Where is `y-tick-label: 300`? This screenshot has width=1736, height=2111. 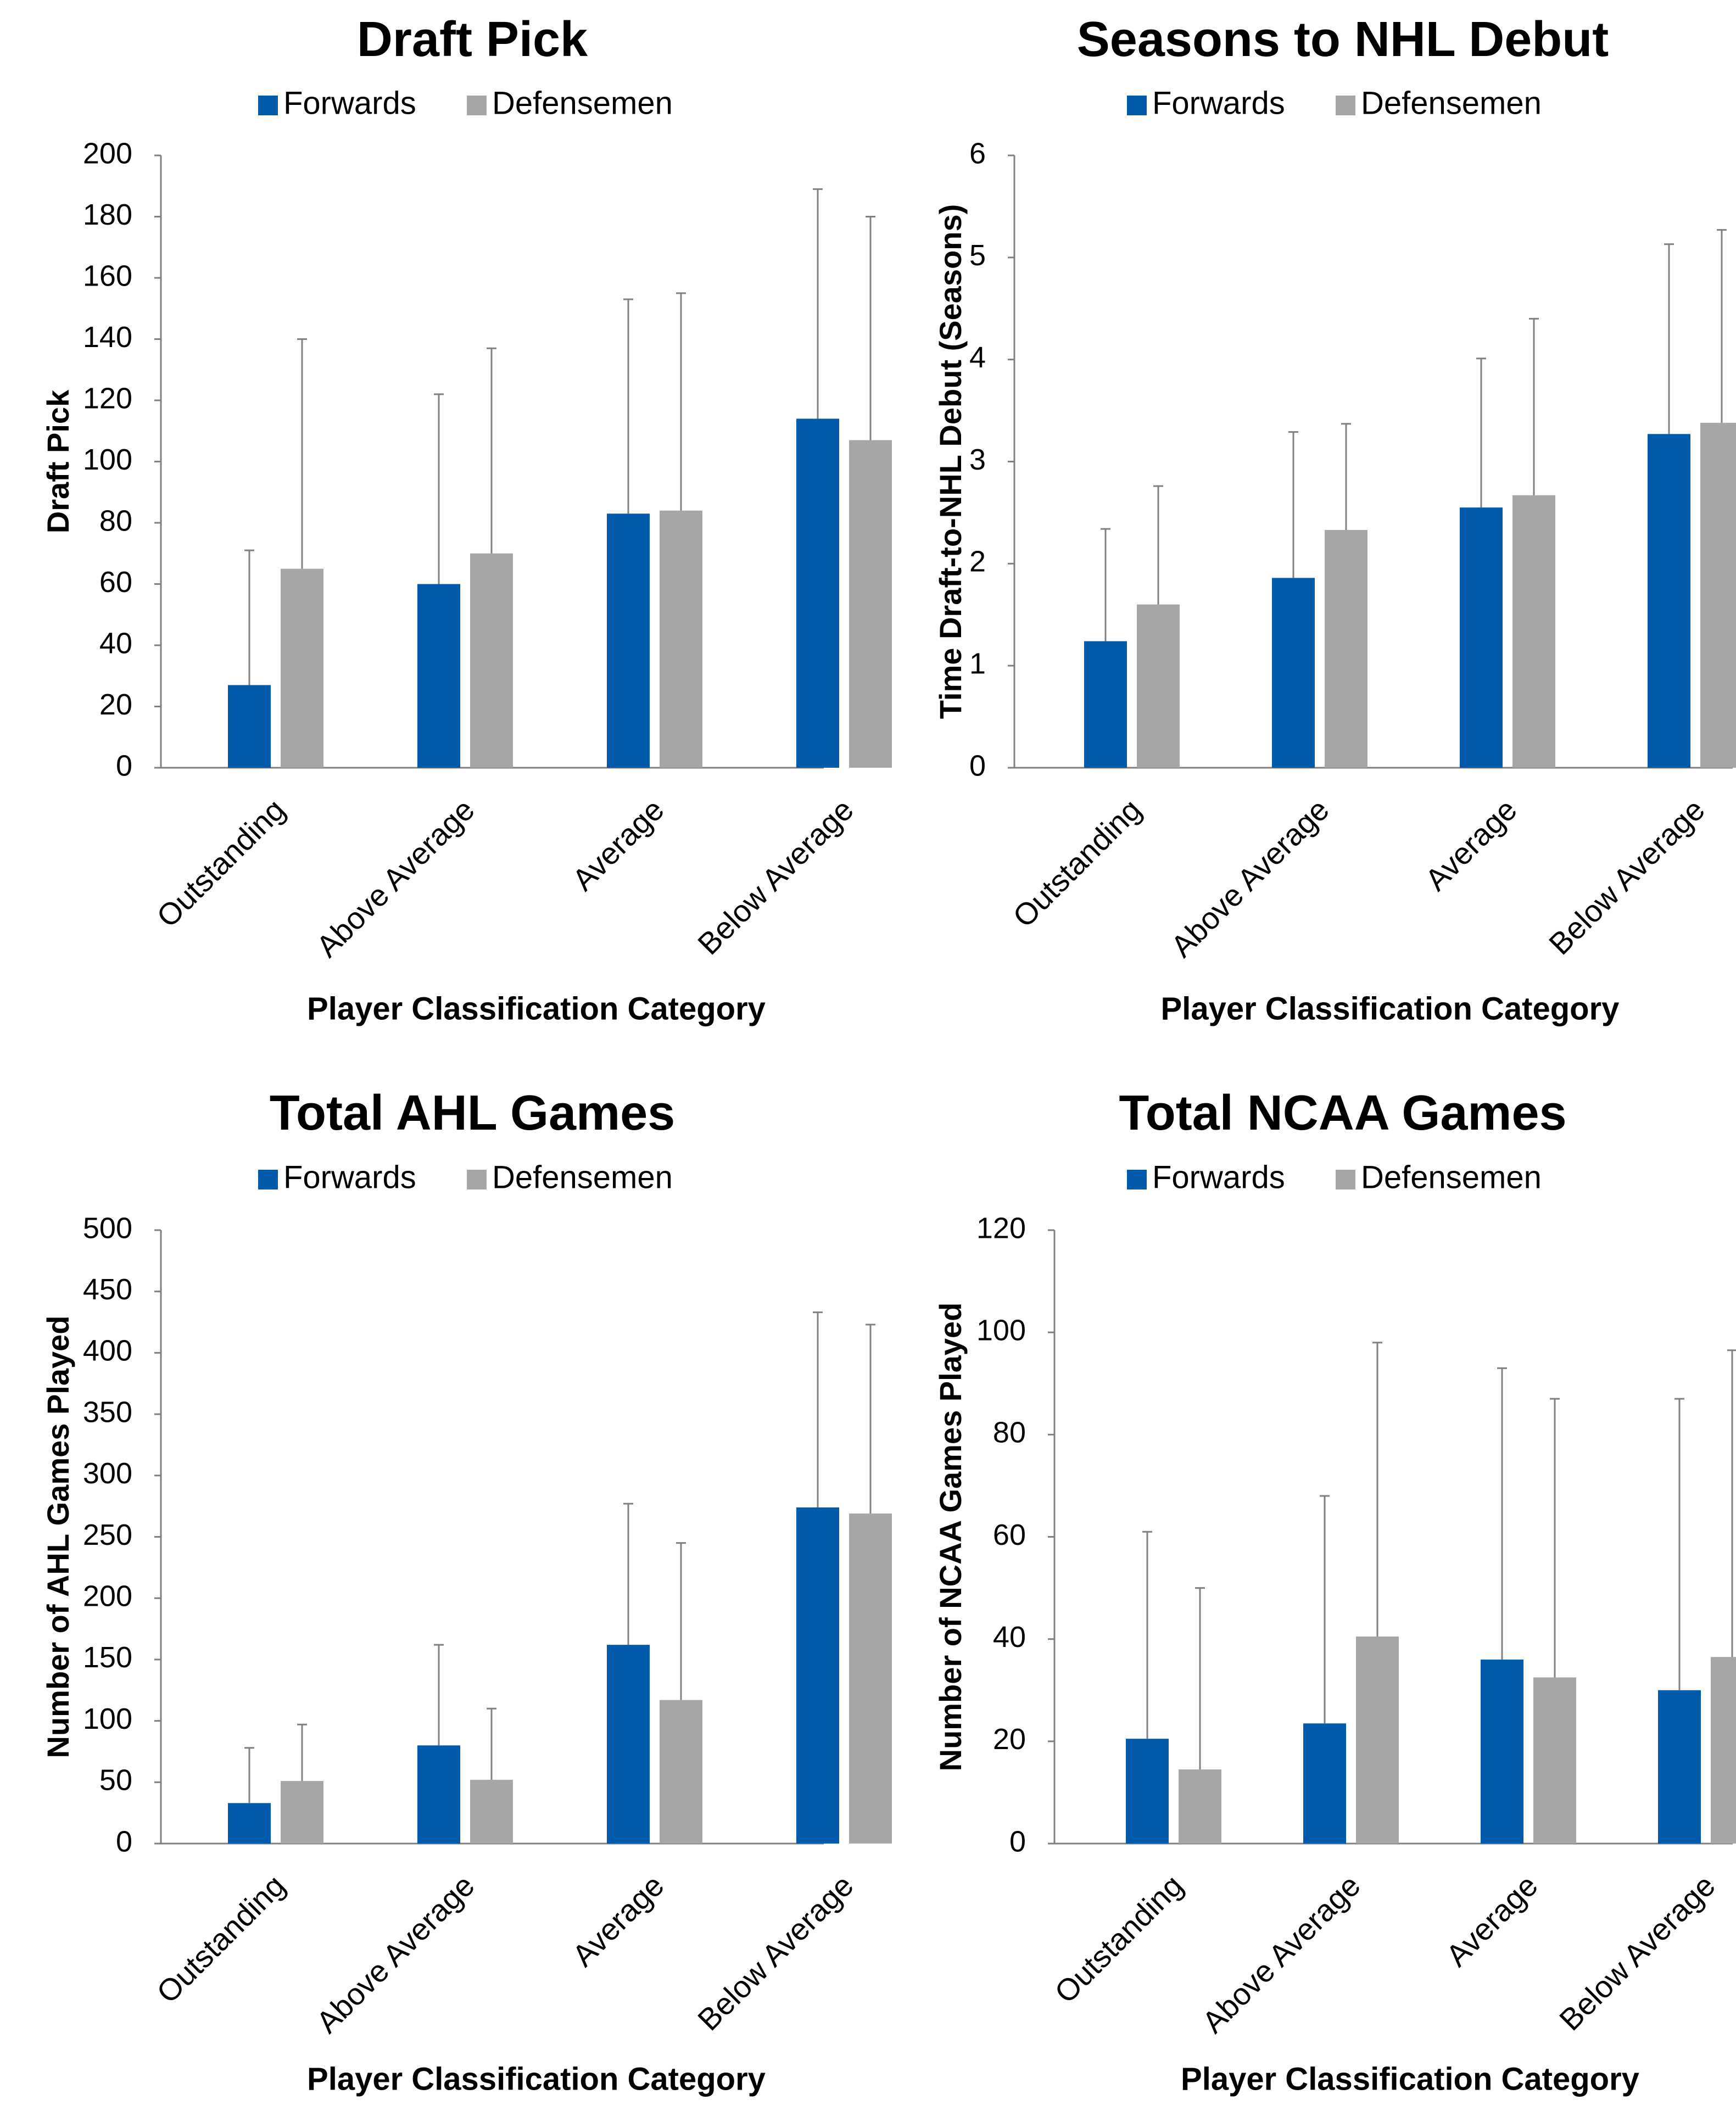
y-tick-label: 300 is located at coordinates (107, 1473).